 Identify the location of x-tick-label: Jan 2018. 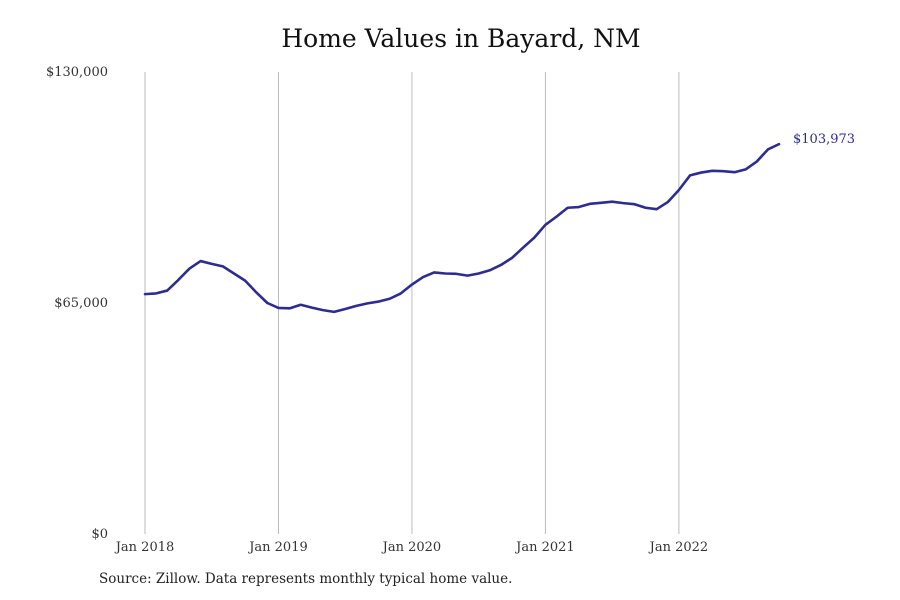
(144, 547).